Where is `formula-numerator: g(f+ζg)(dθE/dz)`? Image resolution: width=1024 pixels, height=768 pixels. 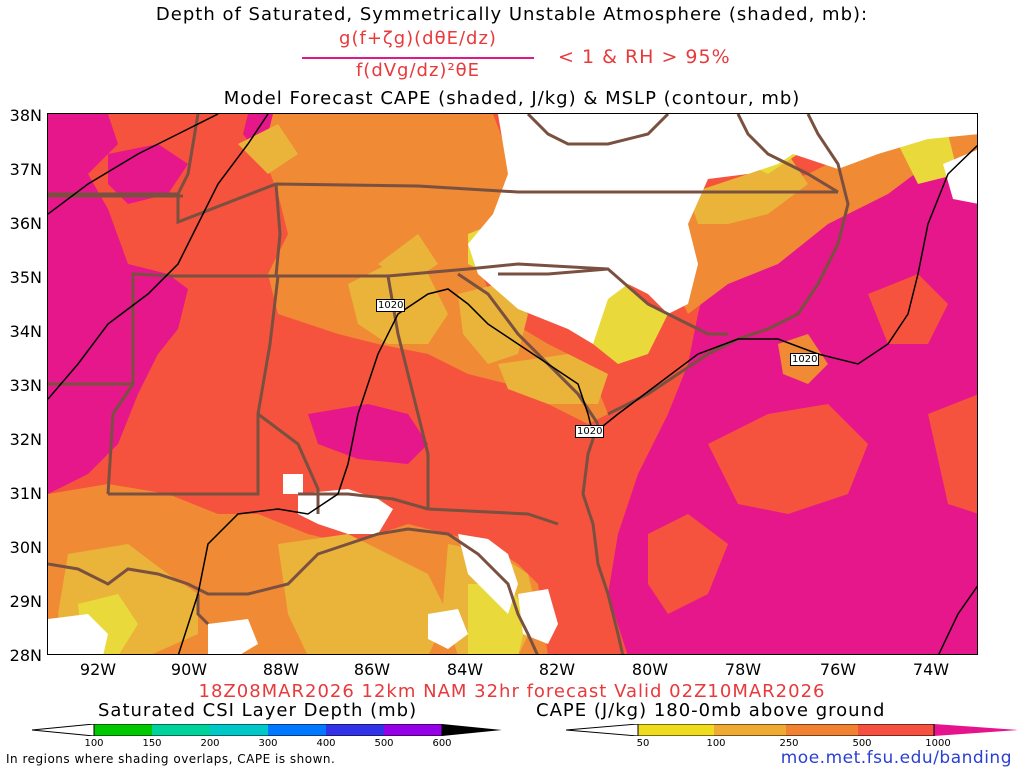
formula-numerator: g(f+ζg)(dθE/dz) is located at coordinates (418, 38).